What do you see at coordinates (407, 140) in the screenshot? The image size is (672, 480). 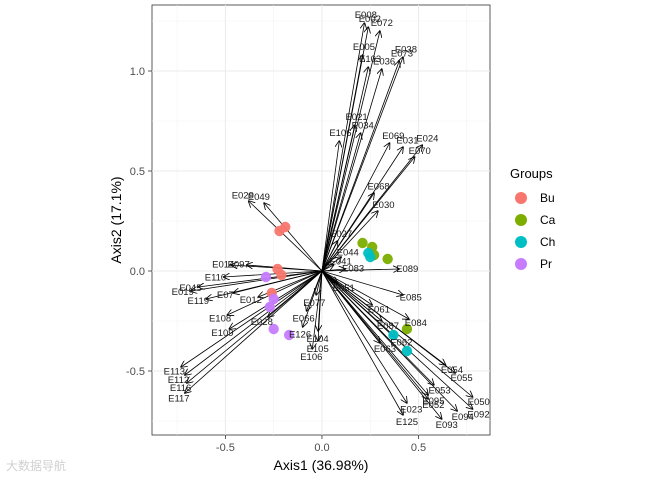 I see `vector-label: E031` at bounding box center [407, 140].